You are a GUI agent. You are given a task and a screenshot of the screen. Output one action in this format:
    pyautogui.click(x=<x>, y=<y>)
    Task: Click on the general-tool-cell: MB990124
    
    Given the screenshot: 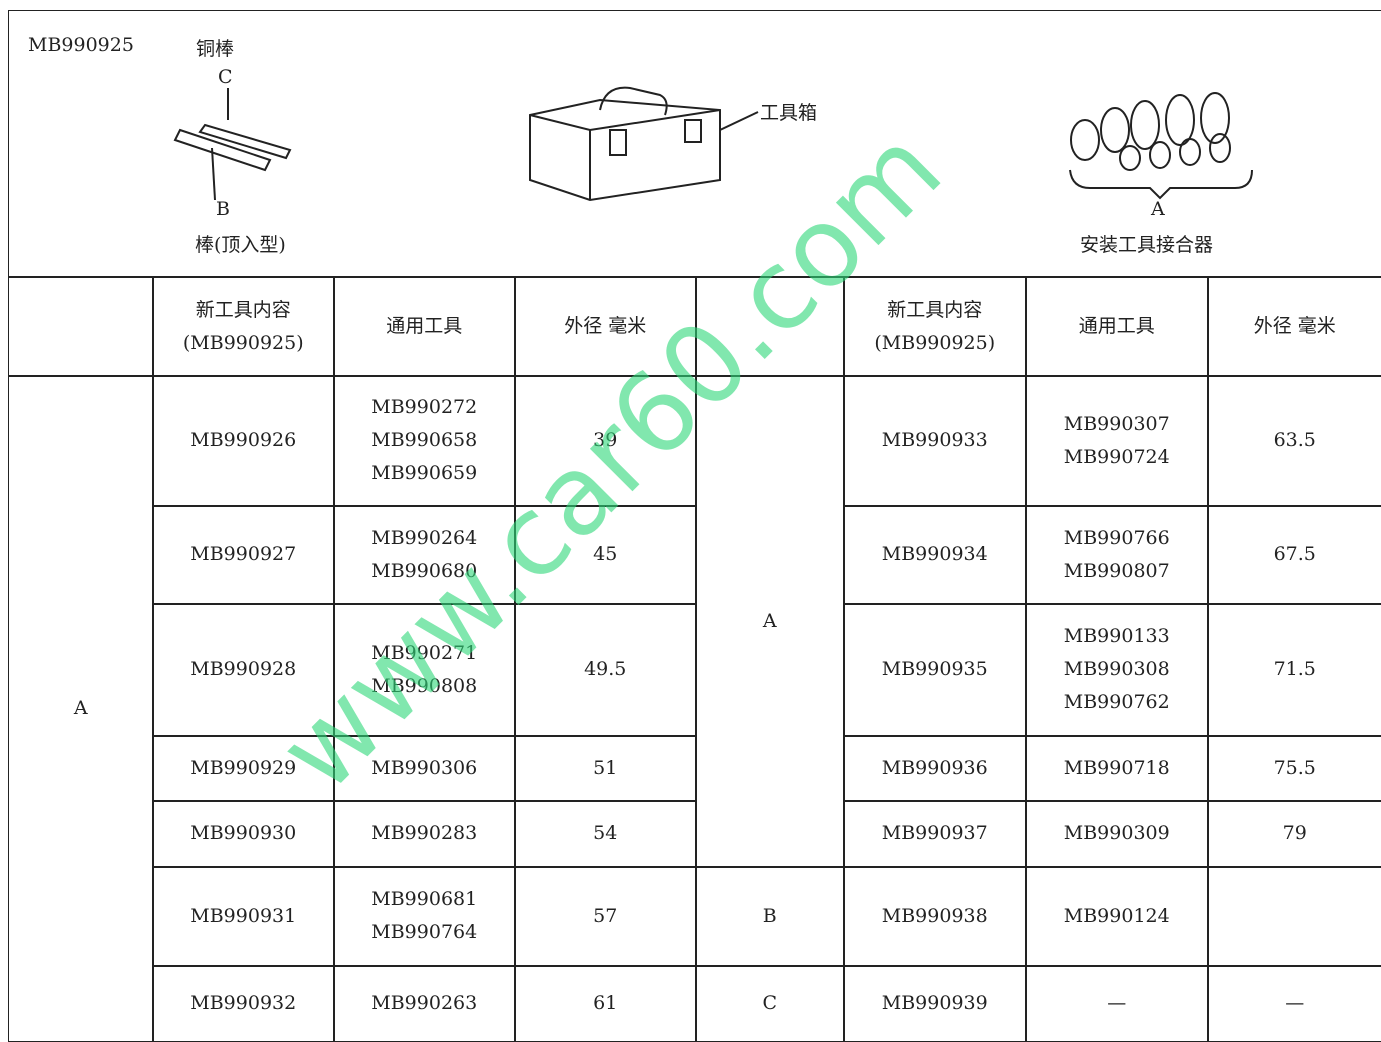 What is the action you would take?
    pyautogui.click(x=1117, y=916)
    